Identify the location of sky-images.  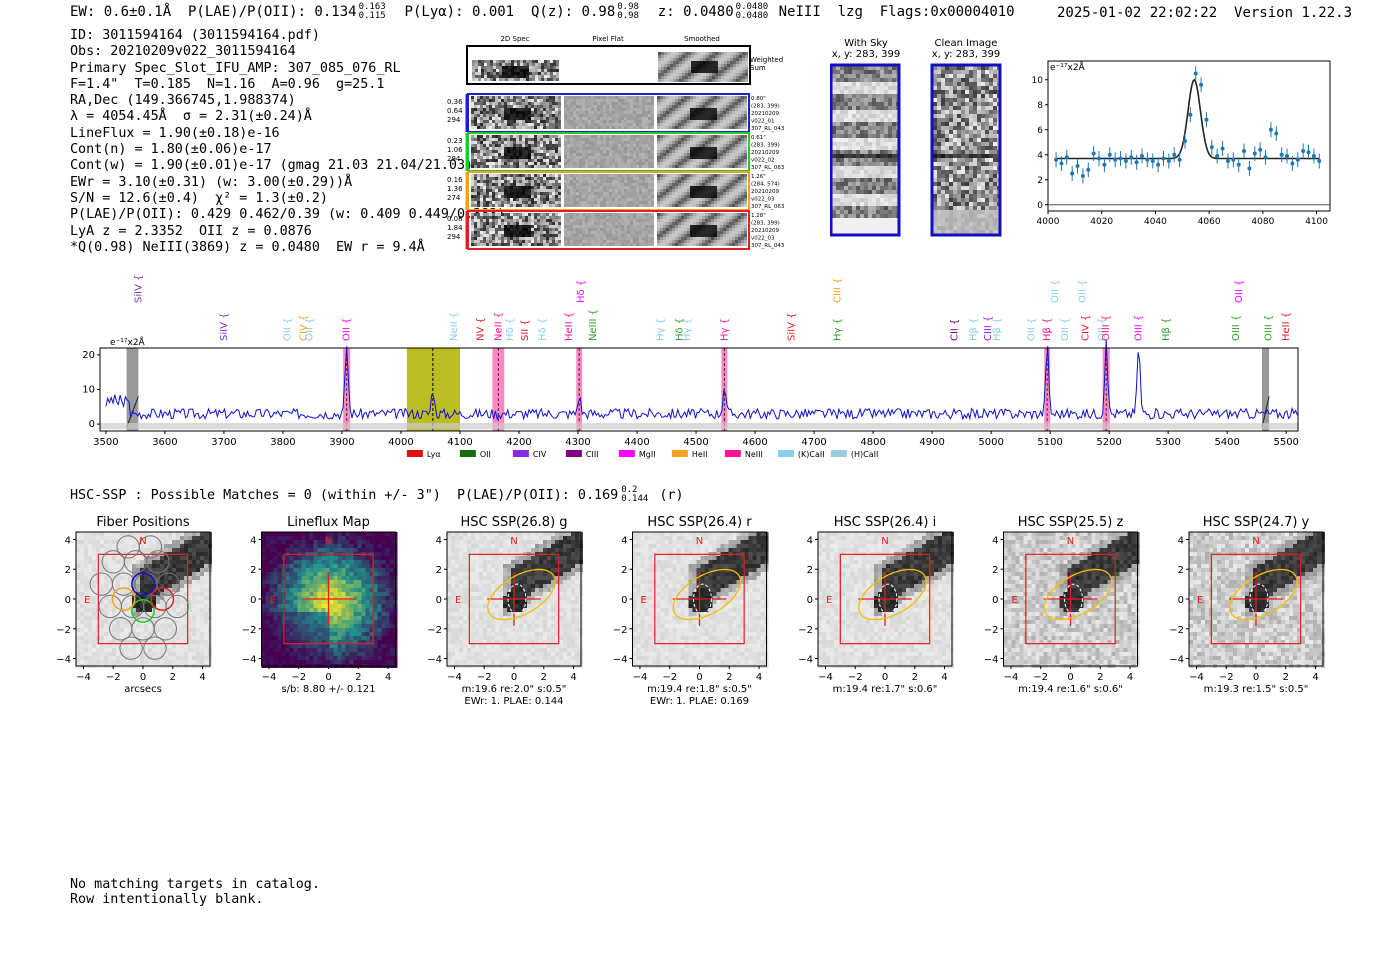
(916, 150).